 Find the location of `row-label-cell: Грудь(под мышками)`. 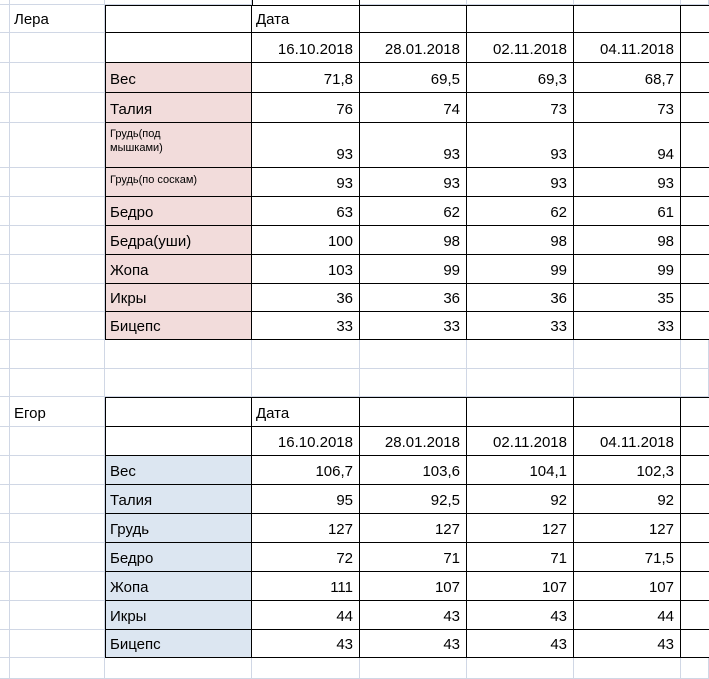

row-label-cell: Грудь(под мышками) is located at coordinates (178, 145).